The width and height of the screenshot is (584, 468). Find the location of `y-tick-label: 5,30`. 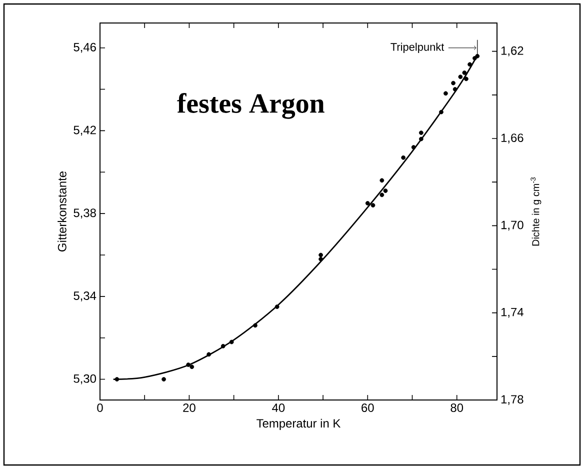

y-tick-label: 5,30 is located at coordinates (85, 379).